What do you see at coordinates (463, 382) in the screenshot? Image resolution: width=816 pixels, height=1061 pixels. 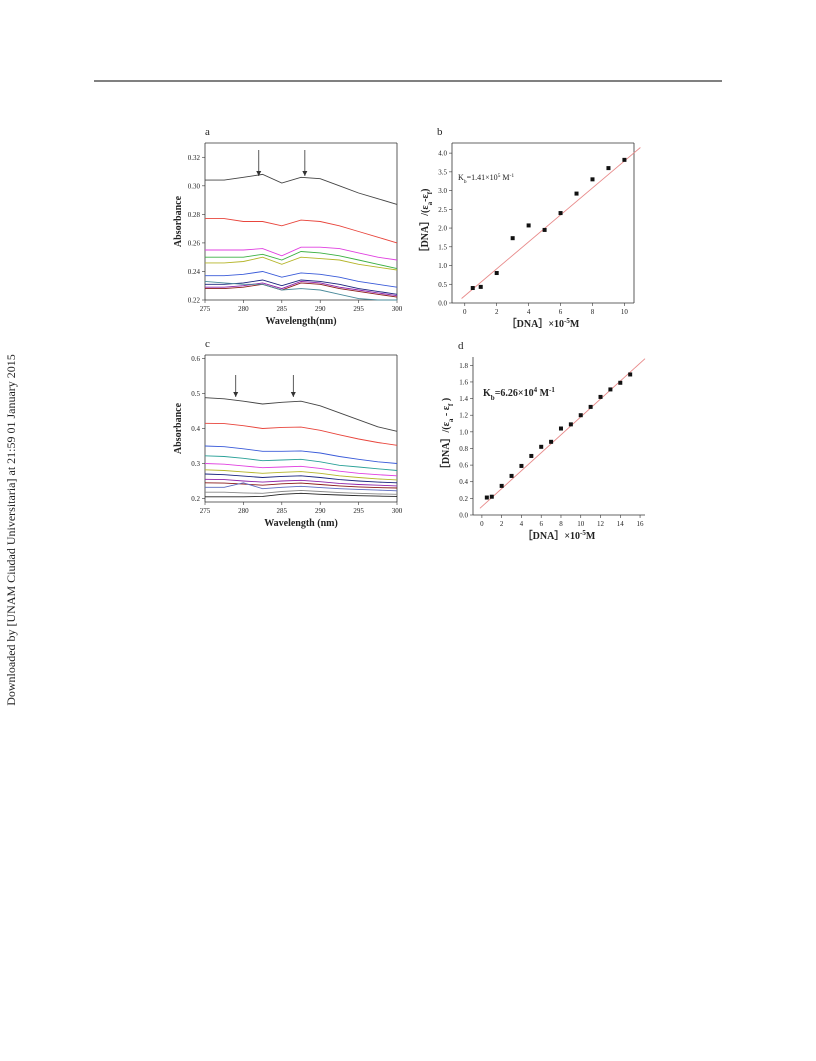 I see `y-tick-label: 1.6` at bounding box center [463, 382].